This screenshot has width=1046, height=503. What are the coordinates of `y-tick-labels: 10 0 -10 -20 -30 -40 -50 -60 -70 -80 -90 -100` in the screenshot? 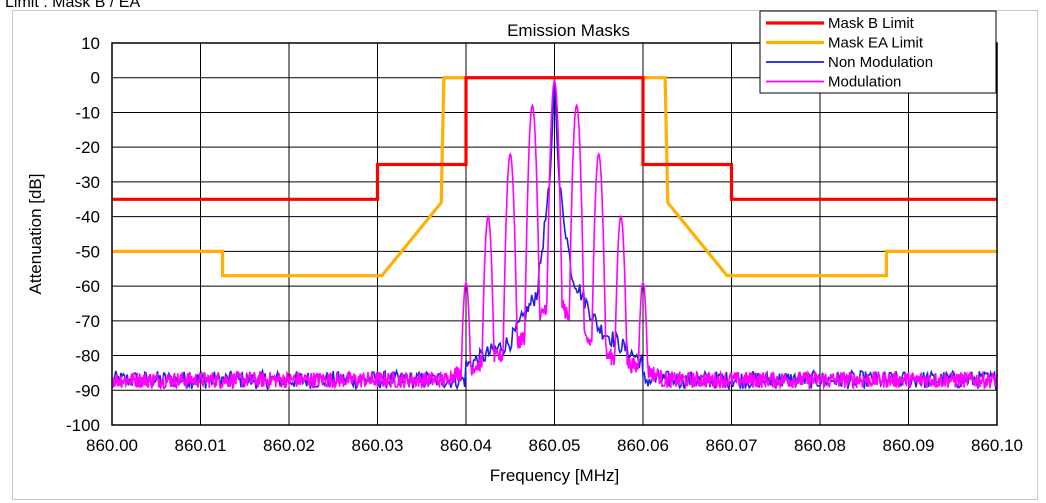 It's located at (83, 234).